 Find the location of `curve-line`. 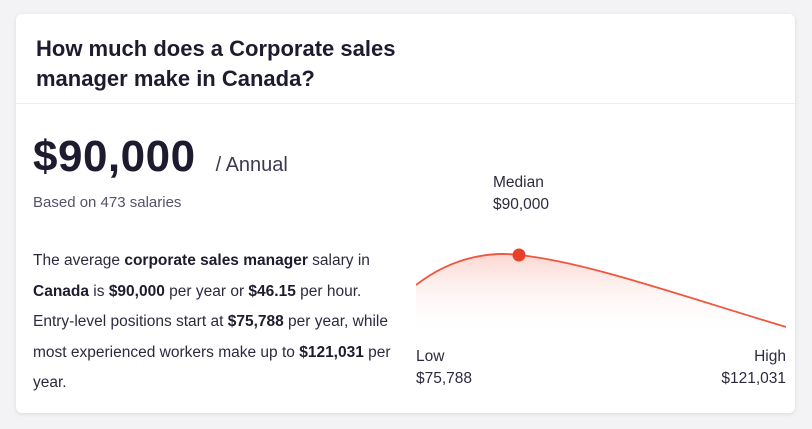

curve-line is located at coordinates (601, 290).